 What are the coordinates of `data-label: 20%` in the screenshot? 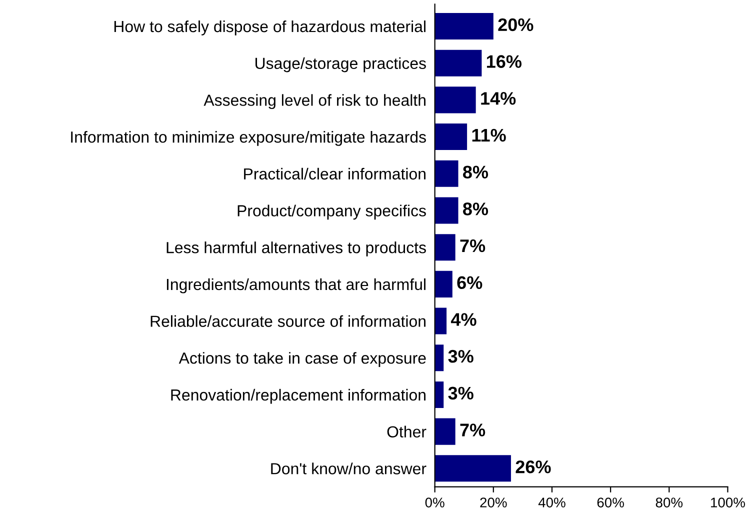 It's located at (516, 25).